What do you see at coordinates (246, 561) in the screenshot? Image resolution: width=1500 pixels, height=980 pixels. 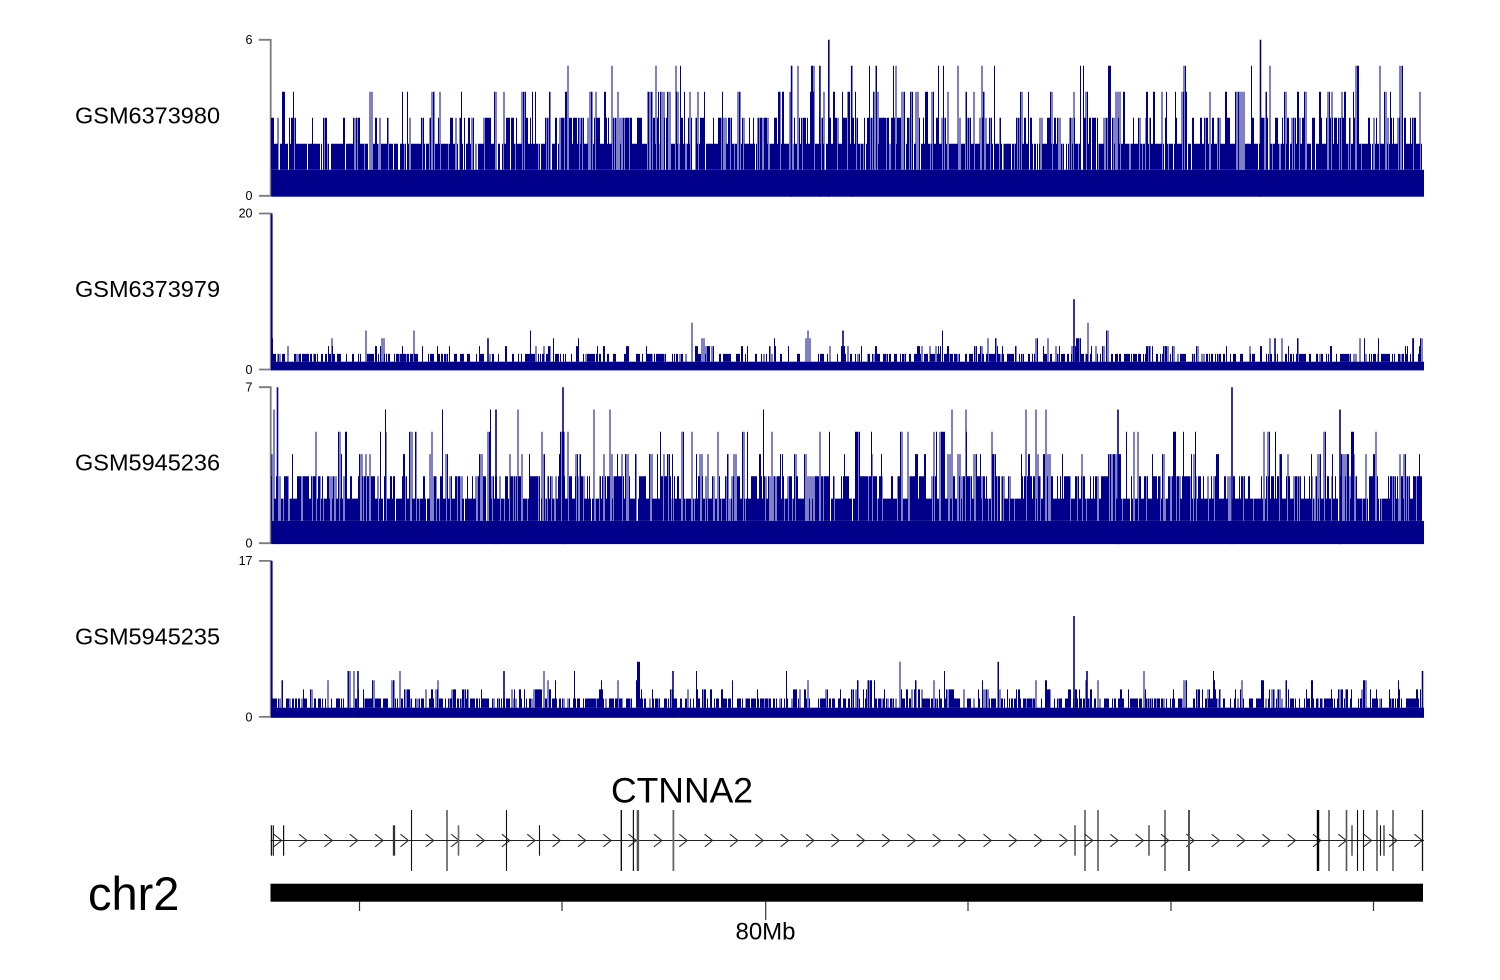 I see `svg-text: 17` at bounding box center [246, 561].